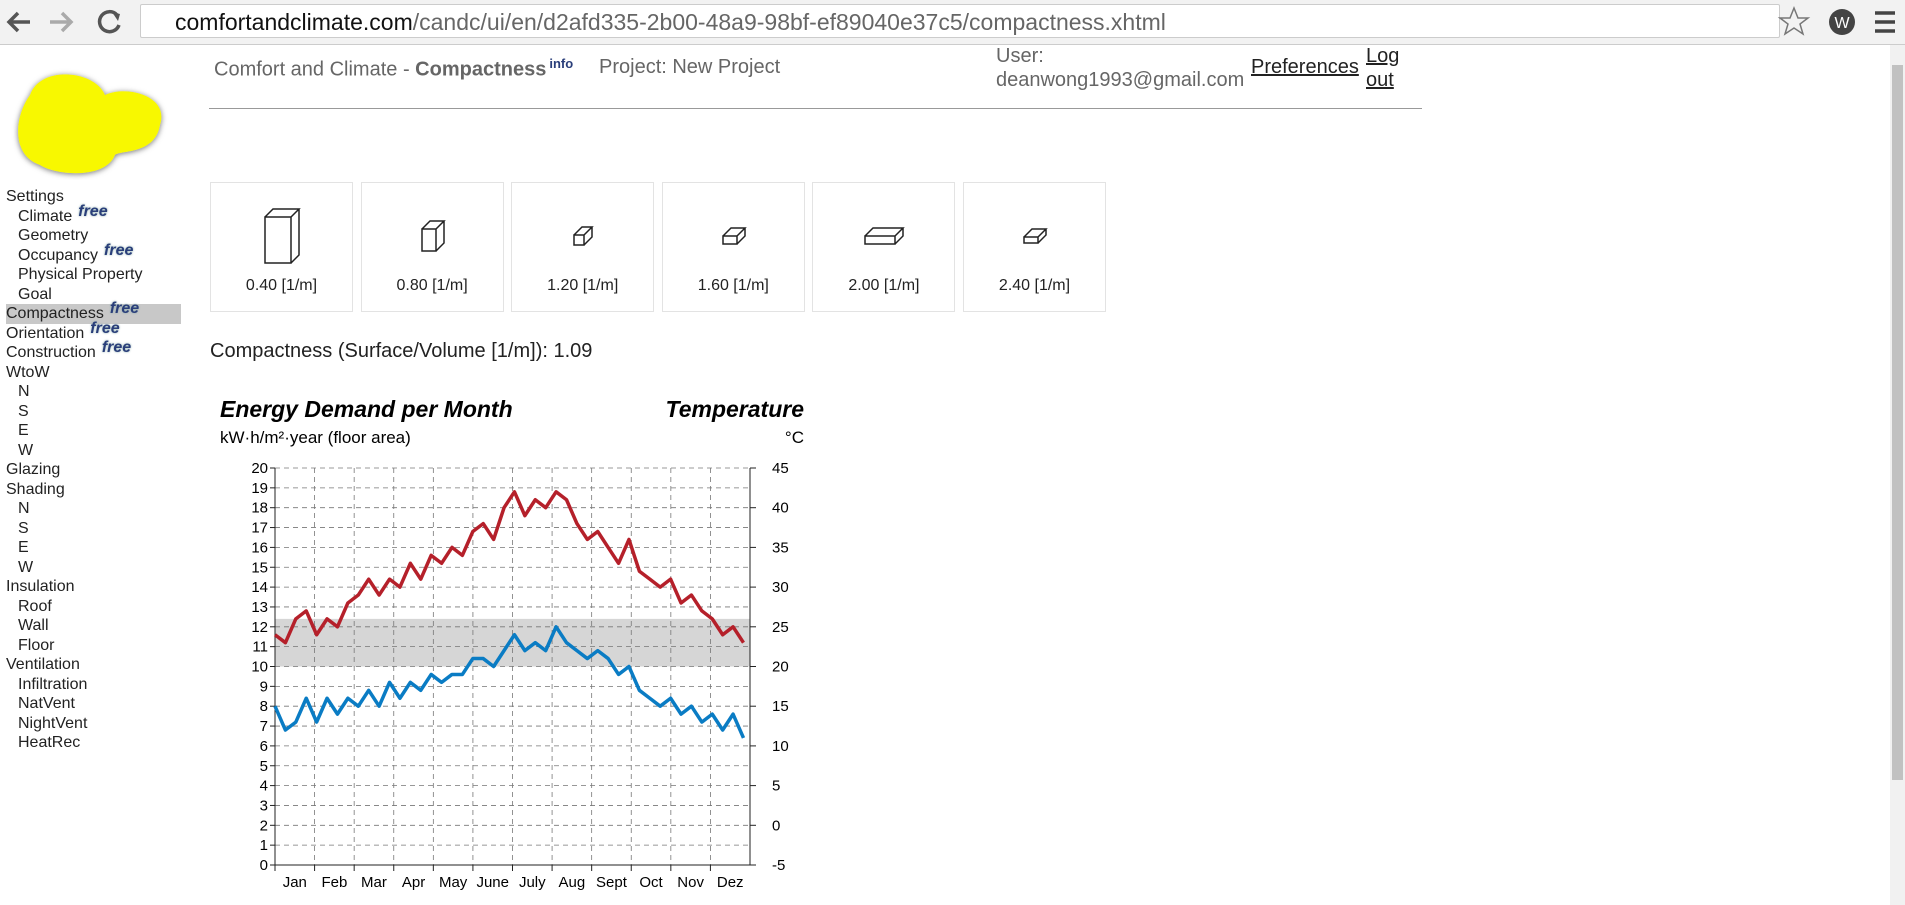 The height and width of the screenshot is (905, 1905). What do you see at coordinates (55, 313) in the screenshot?
I see `nav-label: Compactness` at bounding box center [55, 313].